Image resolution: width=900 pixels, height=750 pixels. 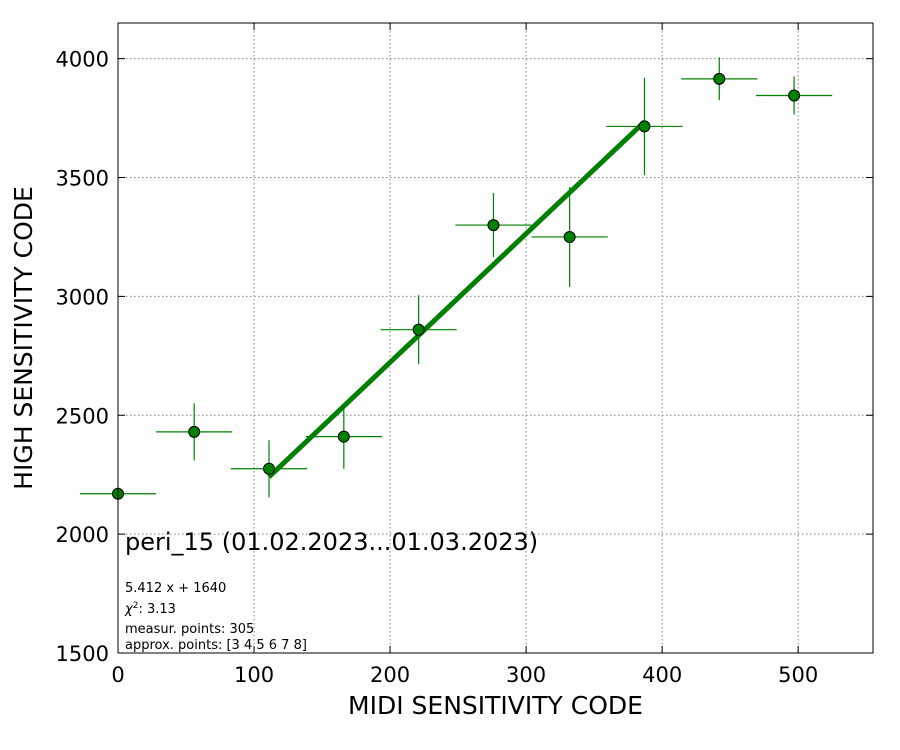 I want to click on y-tick-label: 2000, so click(x=82, y=535).